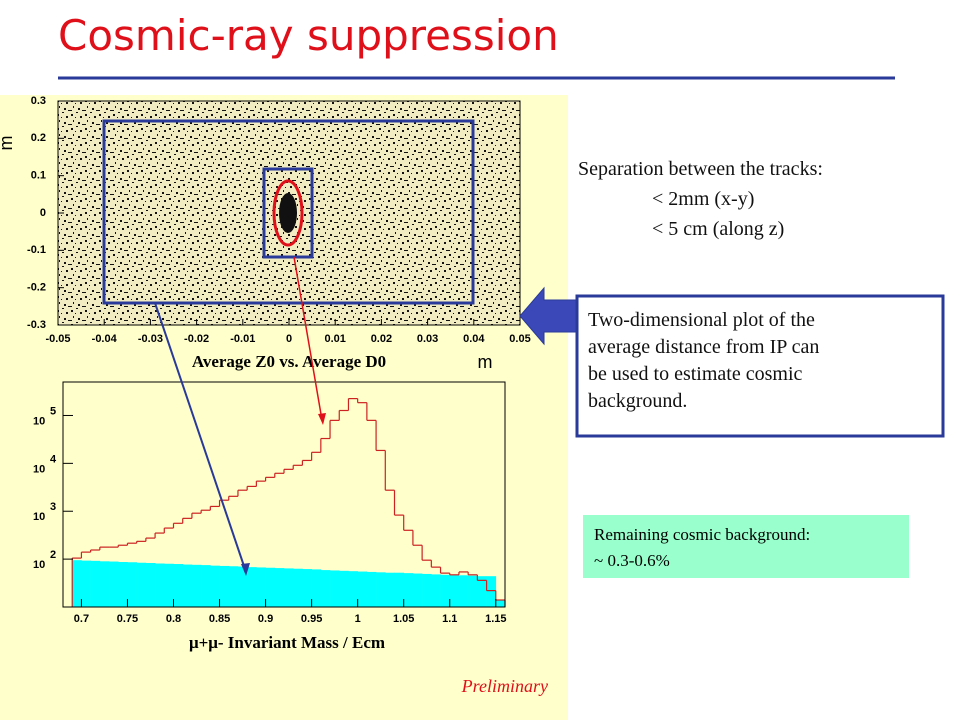 This screenshot has width=960, height=720. Describe the element at coordinates (53, 507) in the screenshot. I see `y-tick-power: 3` at that location.